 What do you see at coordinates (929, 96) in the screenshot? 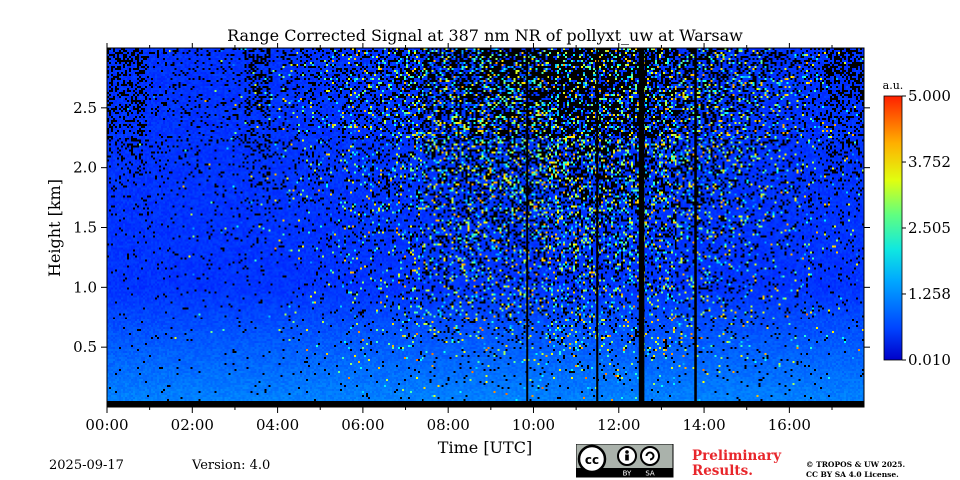
I see `colorbar-tick-label: 5.000` at bounding box center [929, 96].